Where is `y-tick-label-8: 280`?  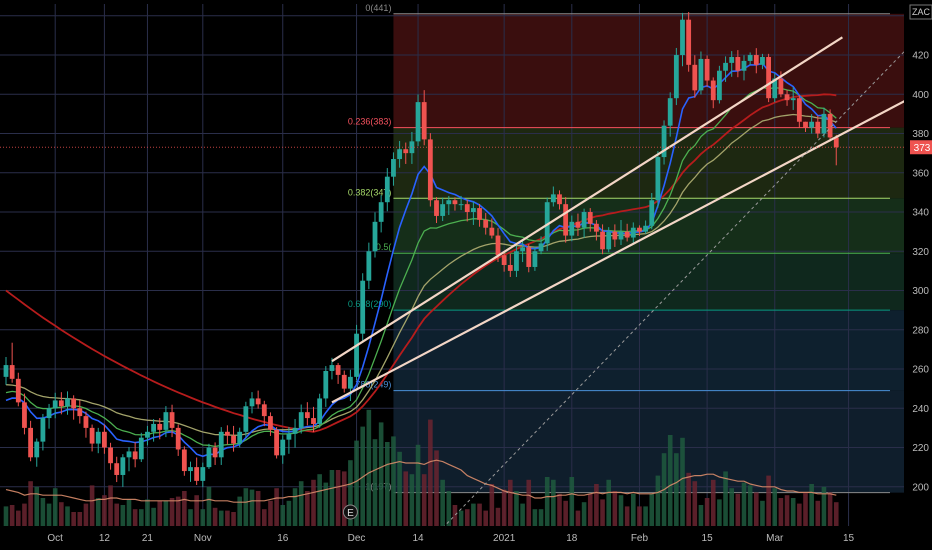
y-tick-label-8: 280 is located at coordinates (920, 330).